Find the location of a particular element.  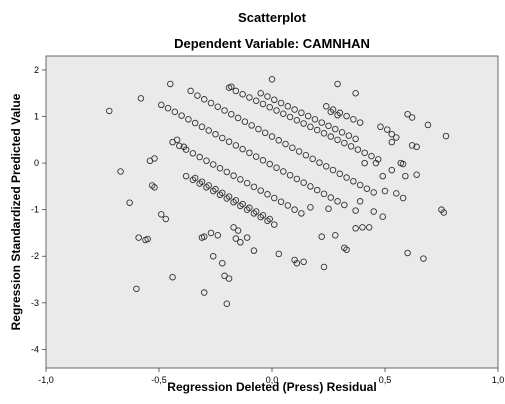

y-tick-label: 2 is located at coordinates (36, 70).